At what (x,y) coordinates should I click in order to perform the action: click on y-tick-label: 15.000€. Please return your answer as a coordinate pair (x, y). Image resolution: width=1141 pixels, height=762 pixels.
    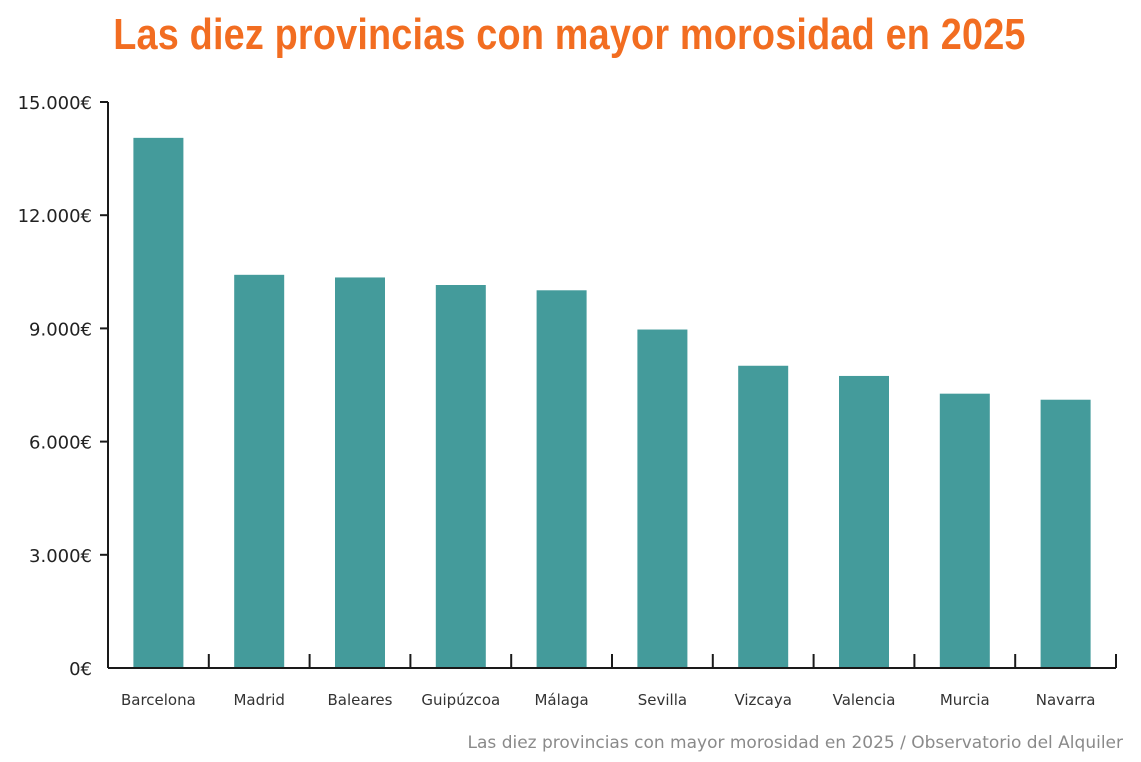
    Looking at the image, I should click on (55, 103).